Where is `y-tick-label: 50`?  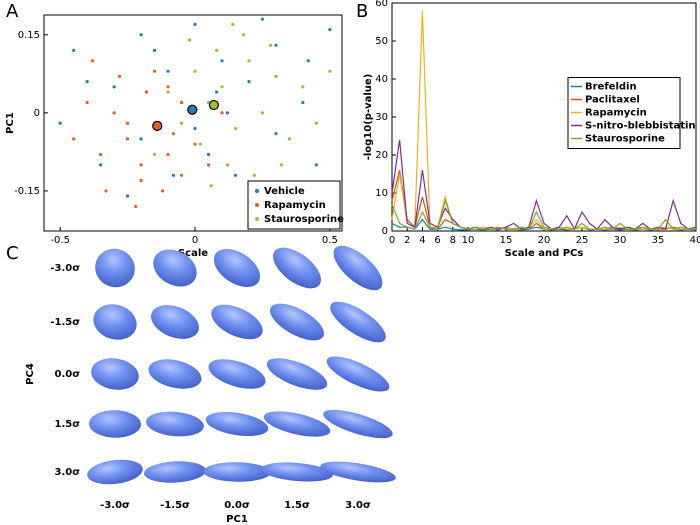 y-tick-label: 50 is located at coordinates (381, 41).